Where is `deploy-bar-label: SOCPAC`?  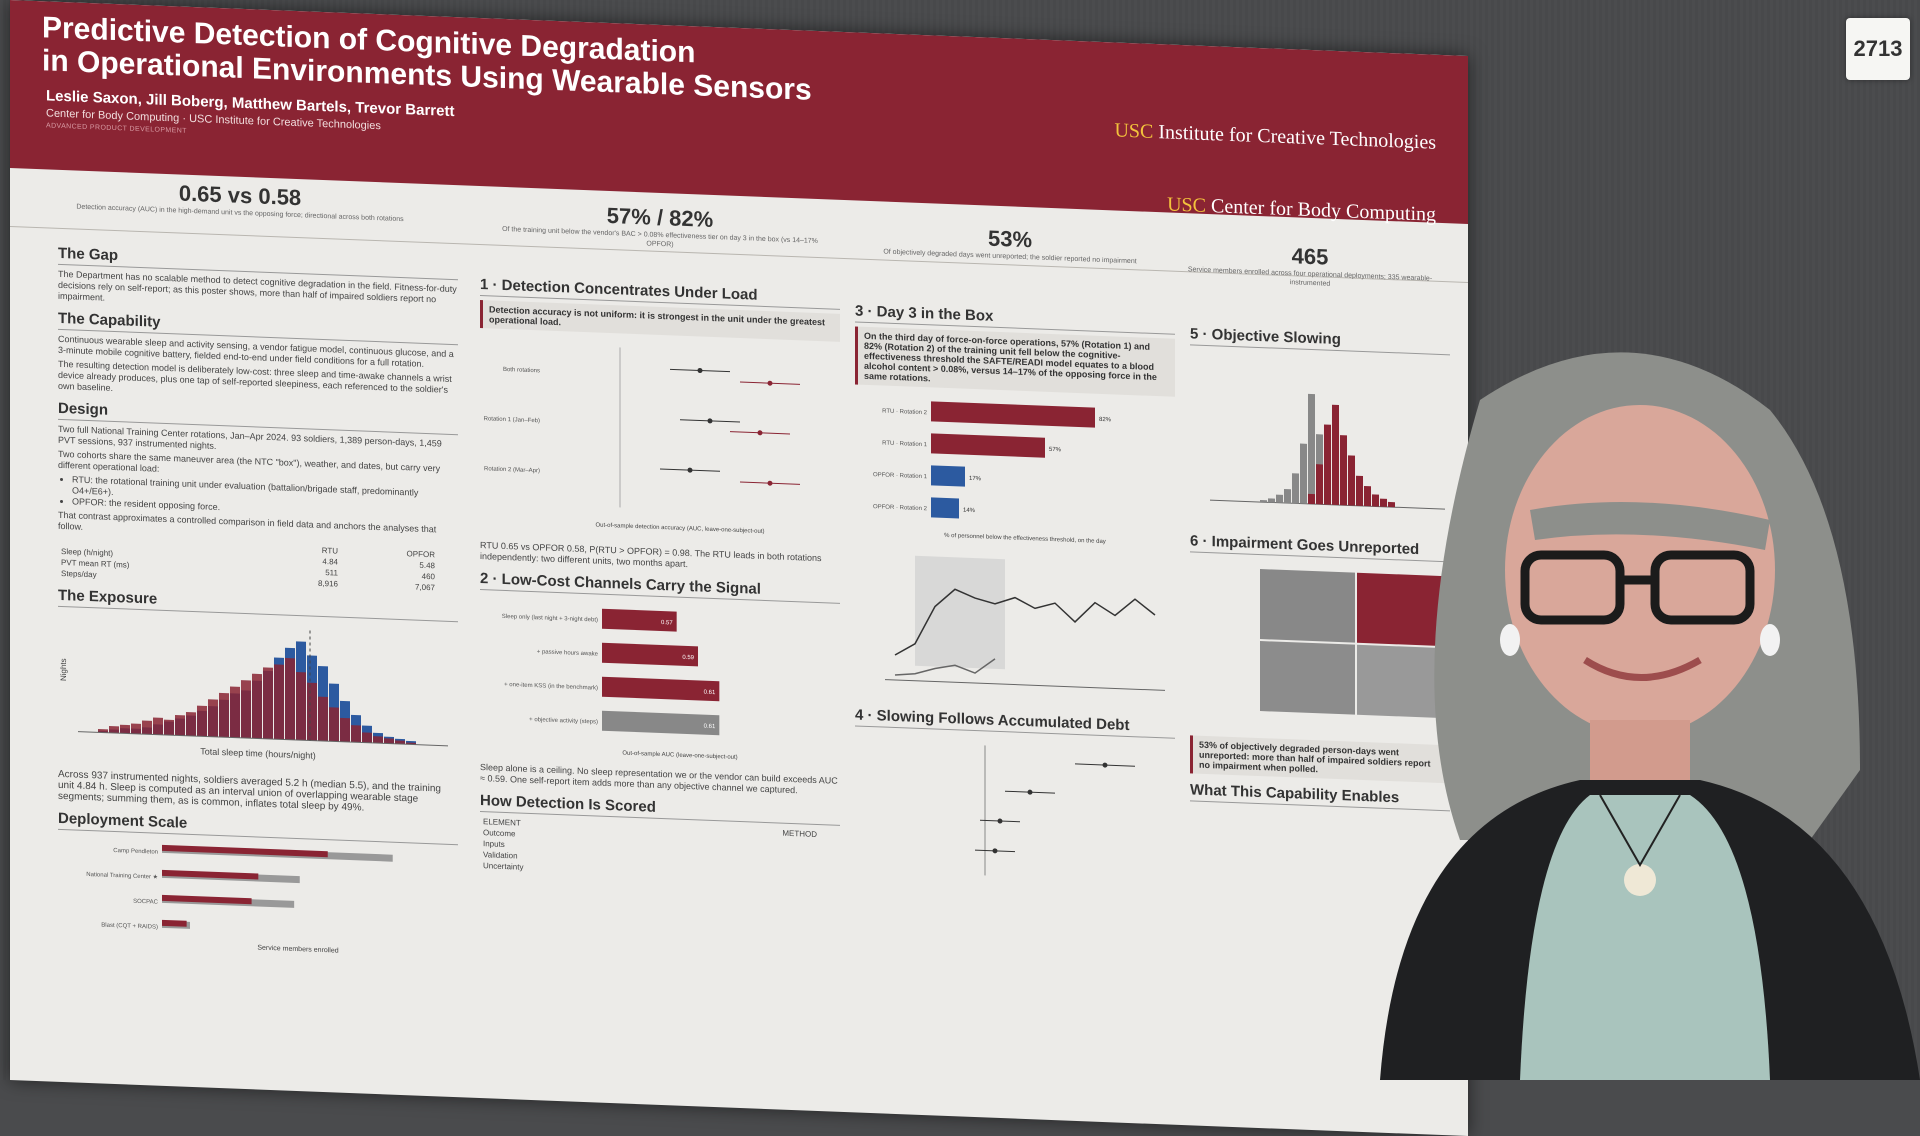
deploy-bar-label: SOCPAC is located at coordinates (146, 902).